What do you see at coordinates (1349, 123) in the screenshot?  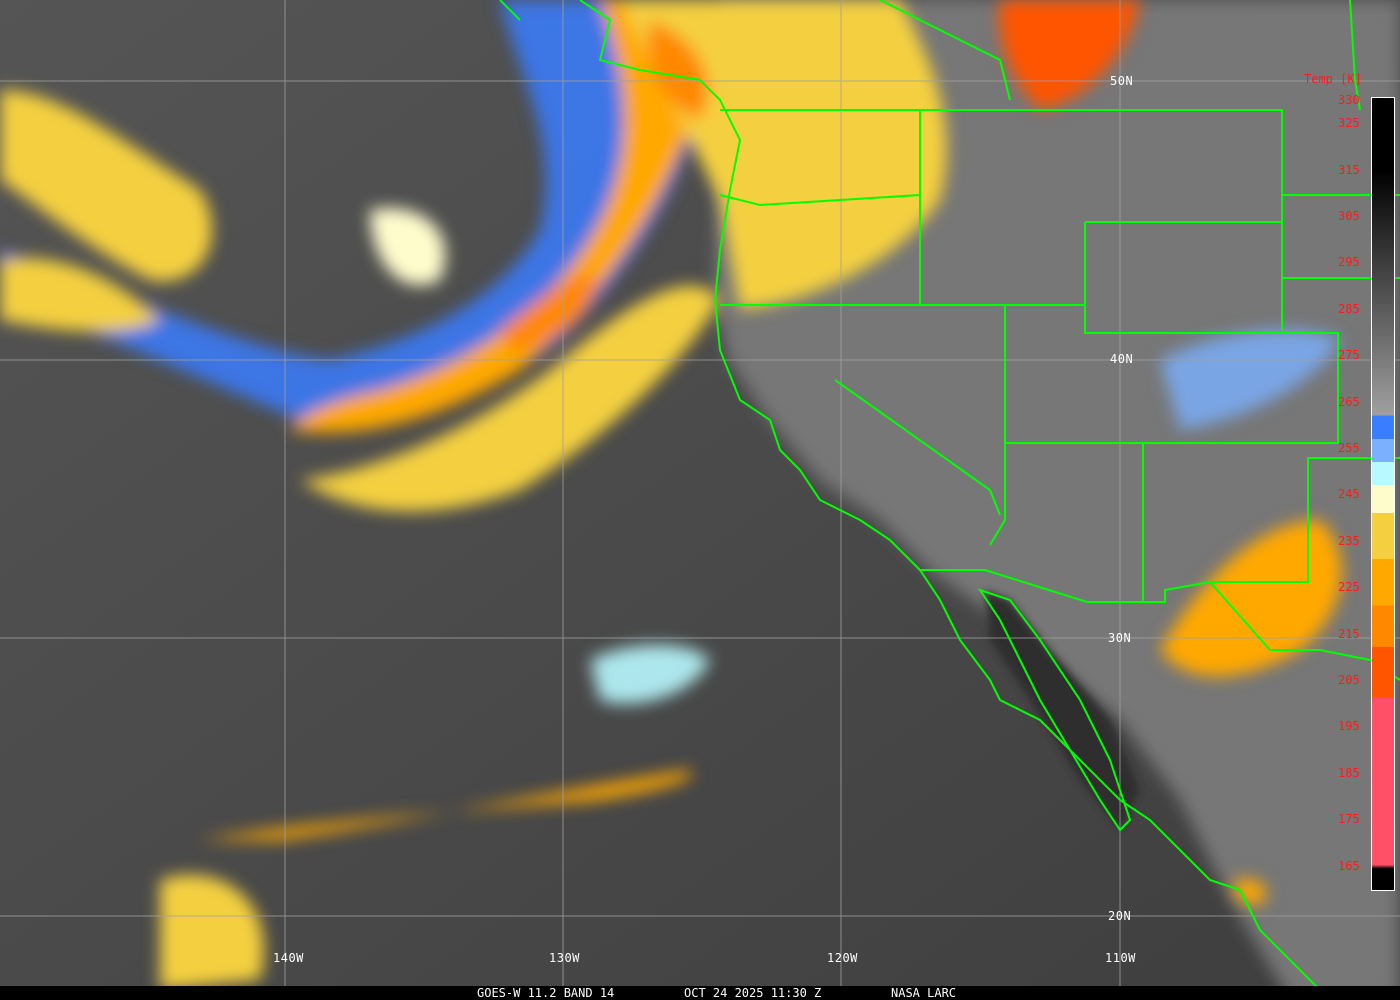 I see `colorbar-tick-label: 325` at bounding box center [1349, 123].